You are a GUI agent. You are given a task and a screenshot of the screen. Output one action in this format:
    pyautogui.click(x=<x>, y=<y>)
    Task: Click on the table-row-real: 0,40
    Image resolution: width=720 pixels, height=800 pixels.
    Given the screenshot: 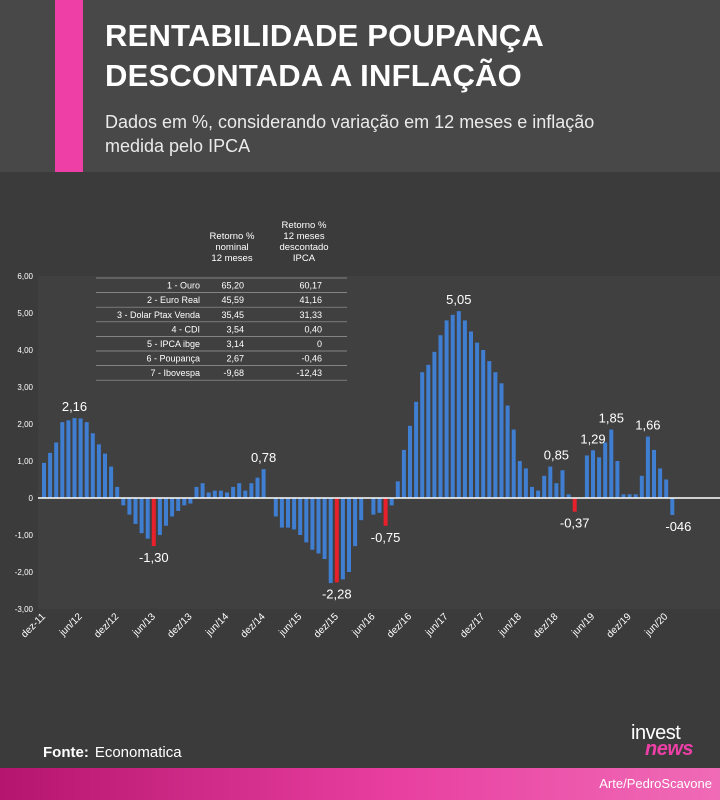 What is the action you would take?
    pyautogui.click(x=313, y=329)
    